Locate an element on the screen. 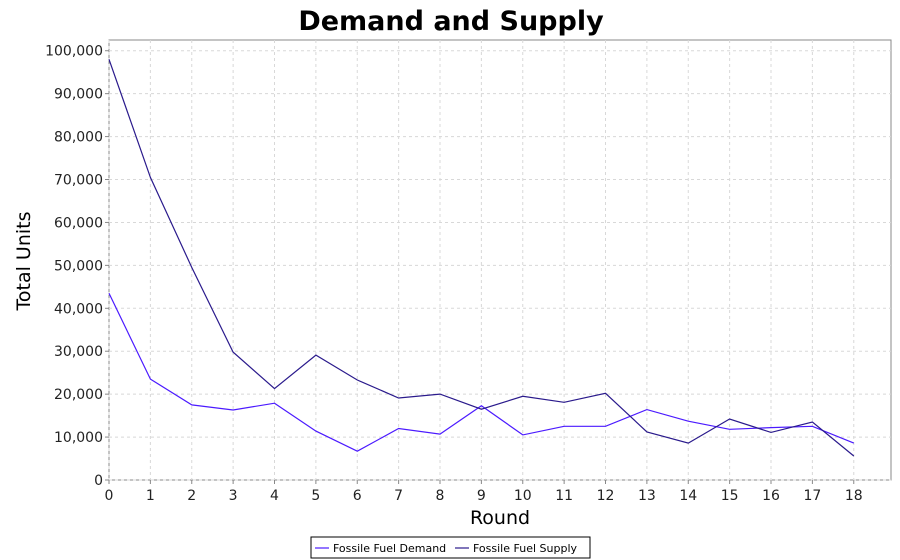  x-tick-label: 3 is located at coordinates (233, 496).